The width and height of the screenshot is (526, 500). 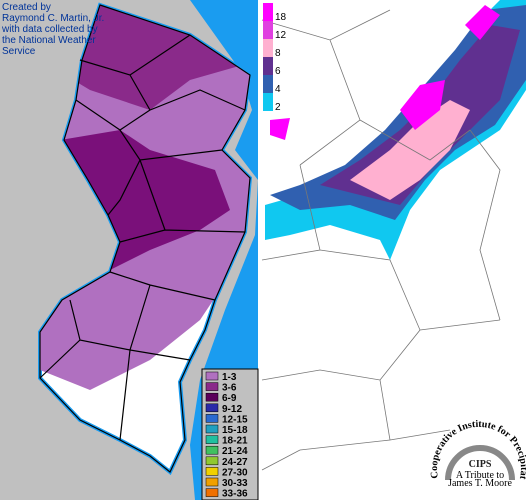 I want to click on legend-label: 8, so click(x=278, y=53).